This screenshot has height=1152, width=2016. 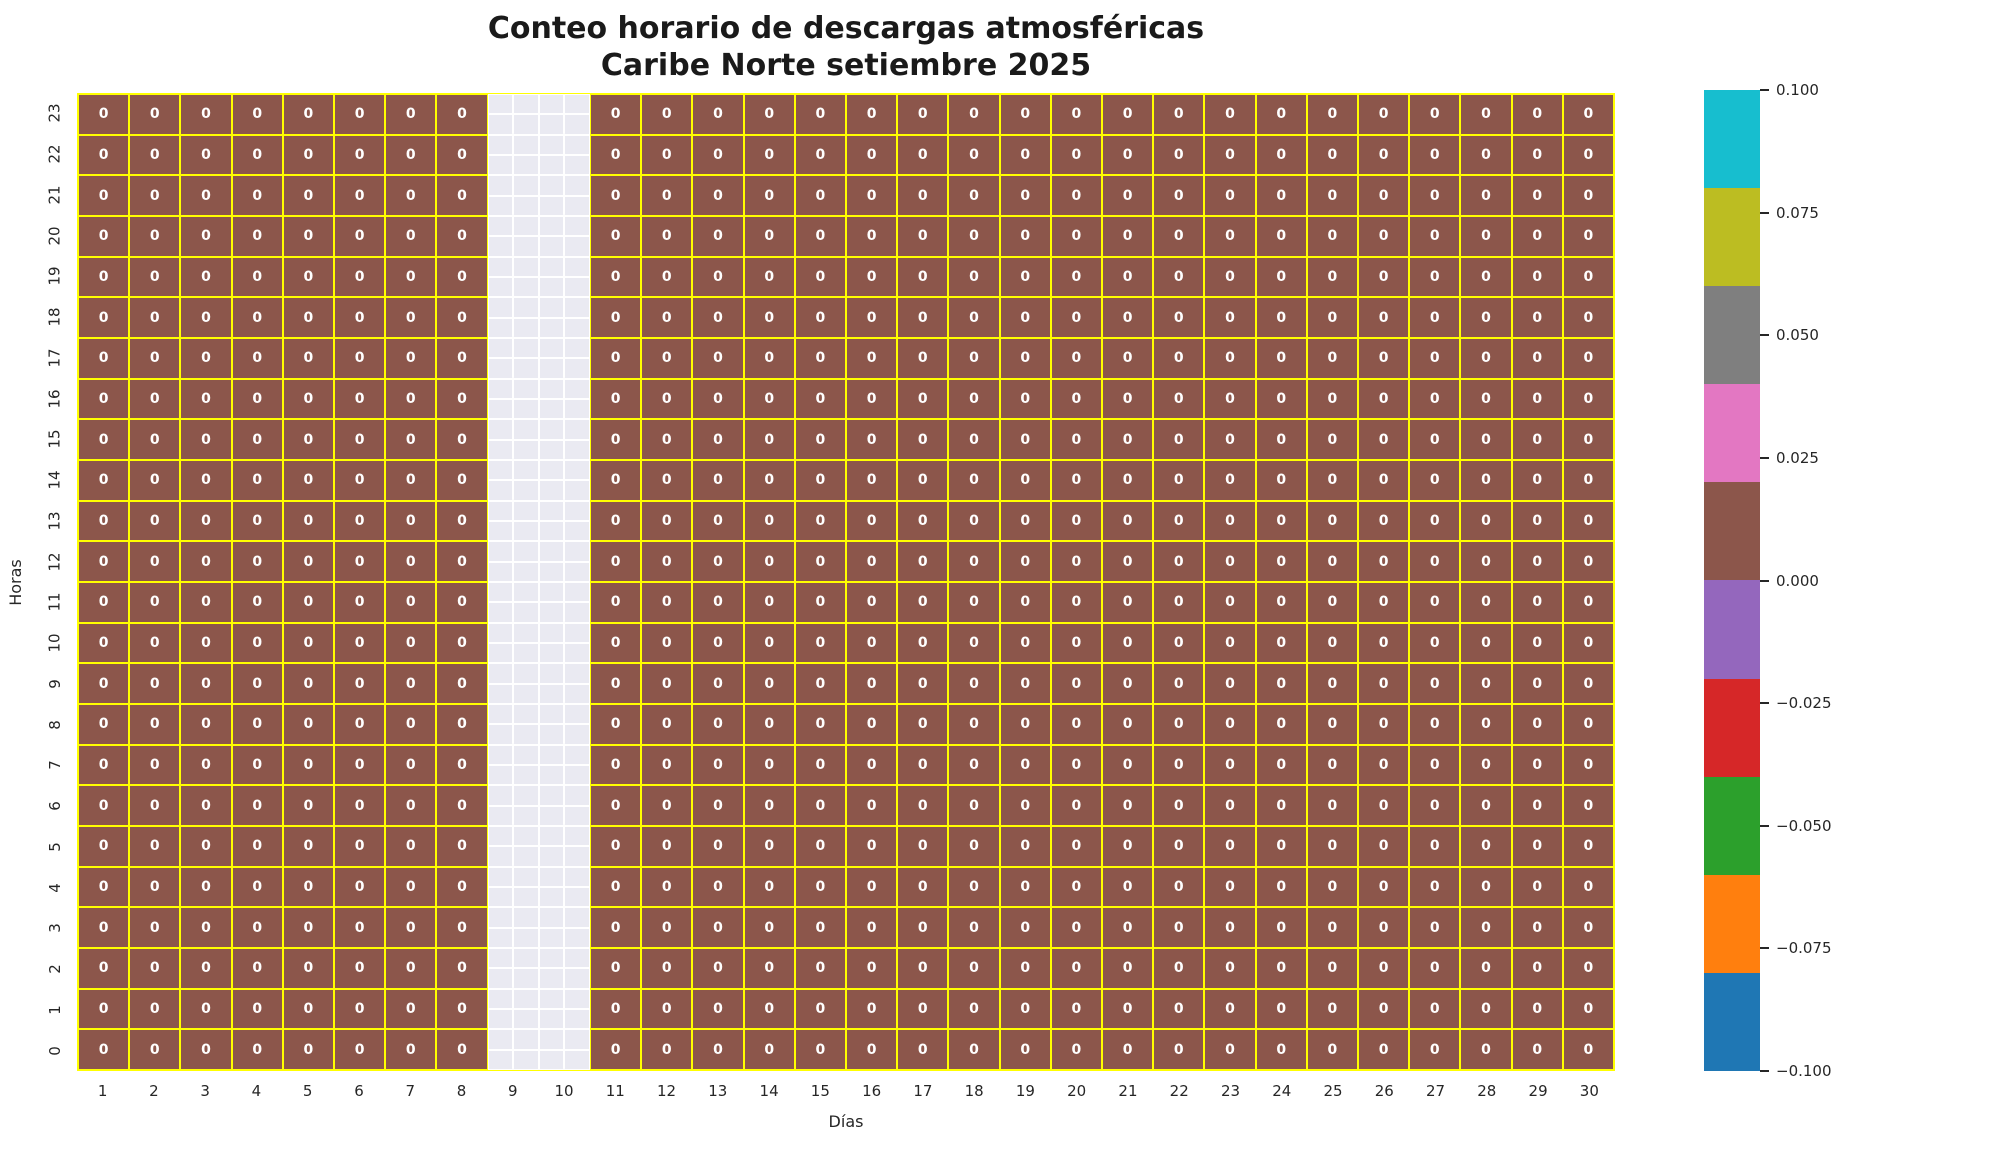 What do you see at coordinates (667, 1091) in the screenshot?
I see `x-tick-label: 12` at bounding box center [667, 1091].